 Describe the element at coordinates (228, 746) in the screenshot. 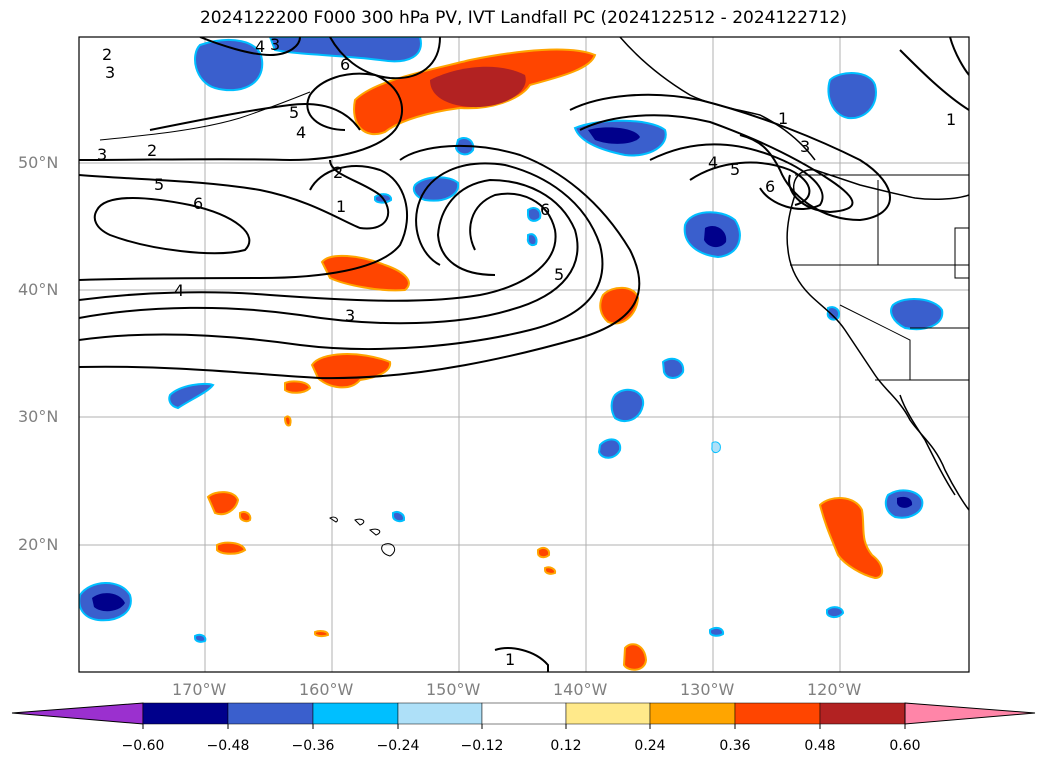

I see `colorbar-tick-label: −0.48` at that location.